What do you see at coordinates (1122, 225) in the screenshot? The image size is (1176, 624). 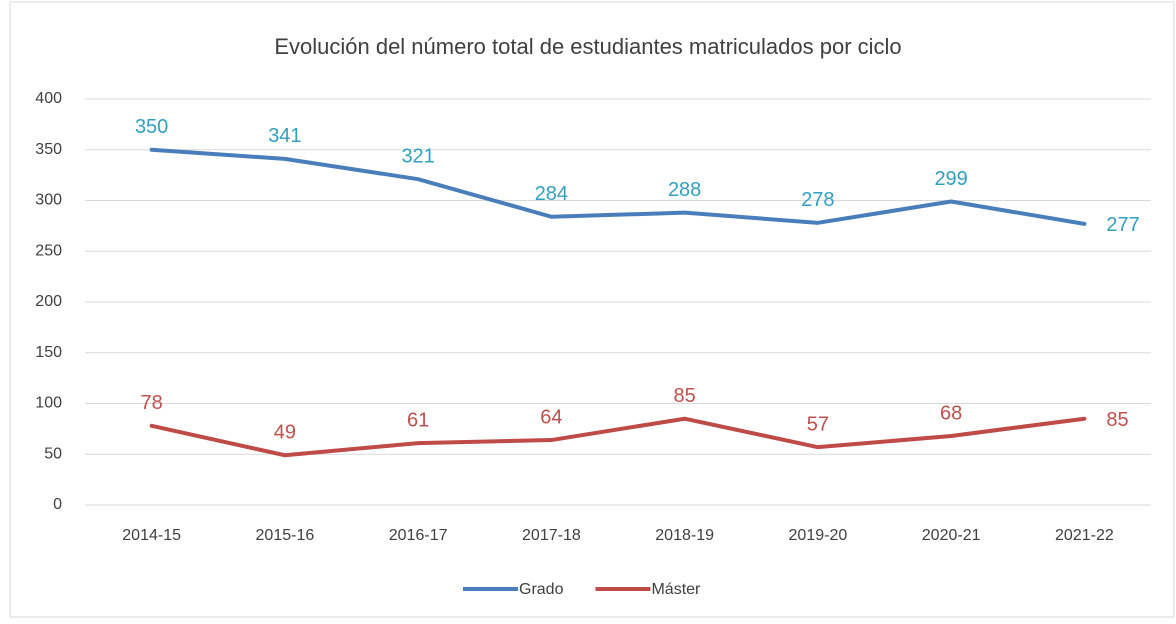 I see `data-label: 277` at bounding box center [1122, 225].